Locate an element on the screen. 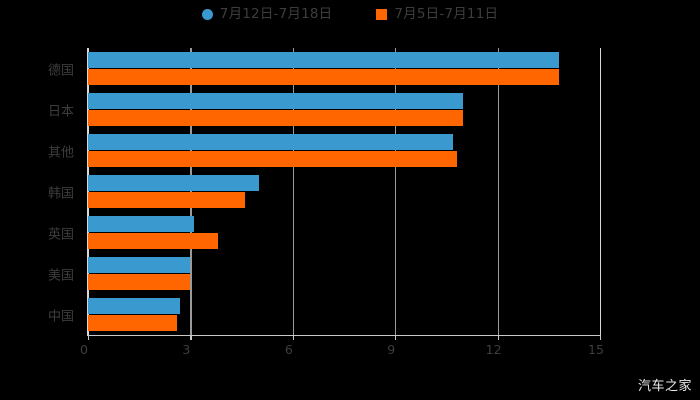 This screenshot has height=400, width=700. legend-label-series-2: 7月5日-7月11日 is located at coordinates (446, 14).